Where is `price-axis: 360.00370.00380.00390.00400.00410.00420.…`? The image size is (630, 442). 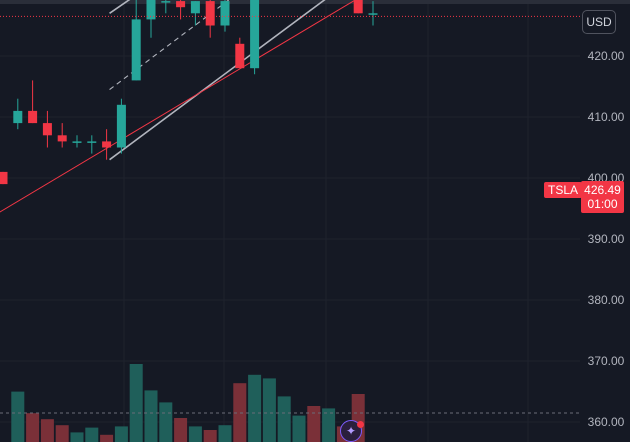
price-axis: 360.00370.00380.00390.00400.00410.00420.… is located at coordinates (606, 214).